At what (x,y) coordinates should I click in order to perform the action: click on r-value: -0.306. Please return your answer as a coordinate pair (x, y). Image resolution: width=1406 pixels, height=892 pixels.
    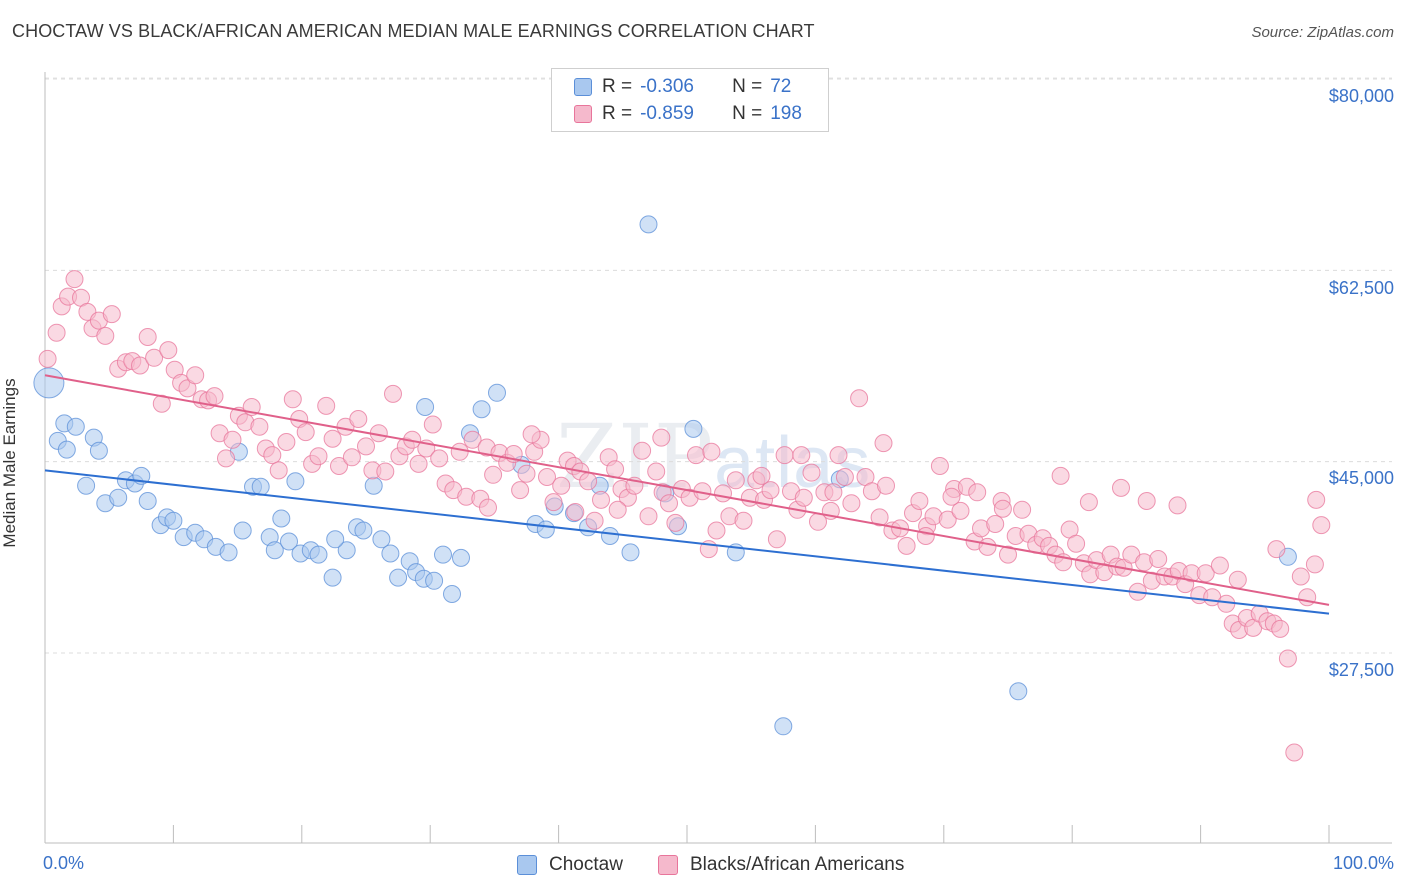
    Looking at the image, I should click on (667, 86).